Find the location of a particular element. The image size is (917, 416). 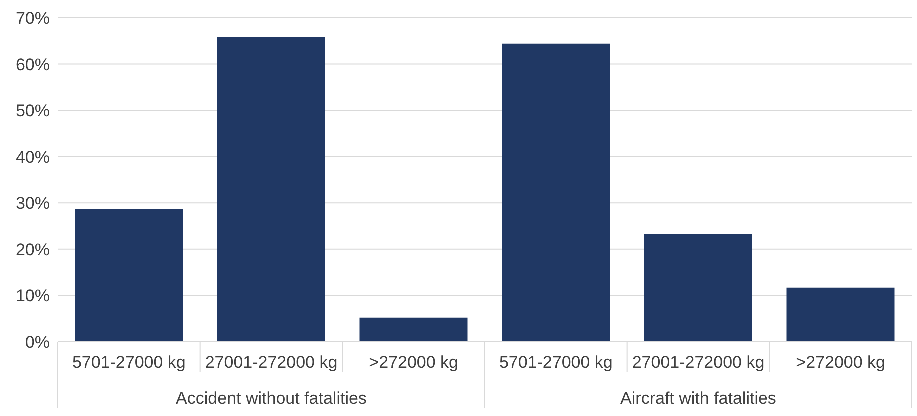

y-tick-label: 60% is located at coordinates (33, 64).